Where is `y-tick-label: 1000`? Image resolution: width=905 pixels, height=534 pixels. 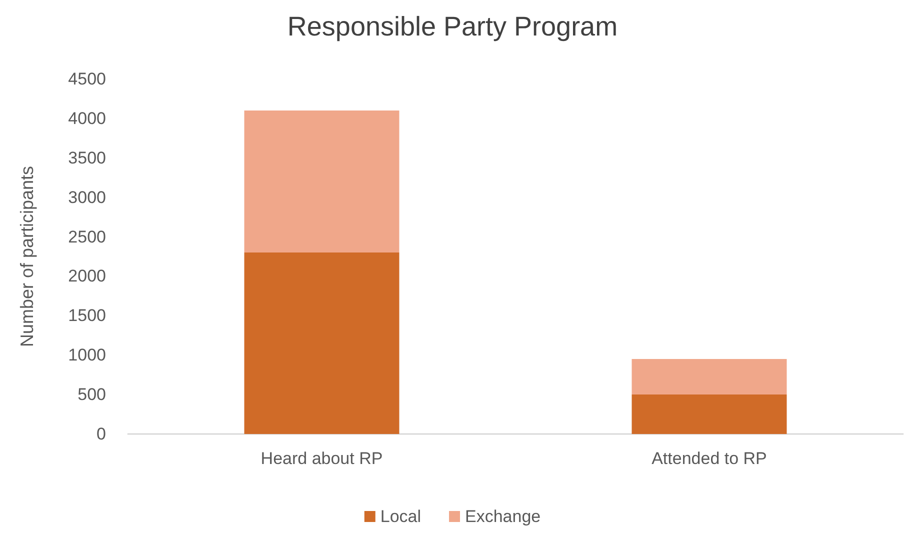 y-tick-label: 1000 is located at coordinates (87, 355).